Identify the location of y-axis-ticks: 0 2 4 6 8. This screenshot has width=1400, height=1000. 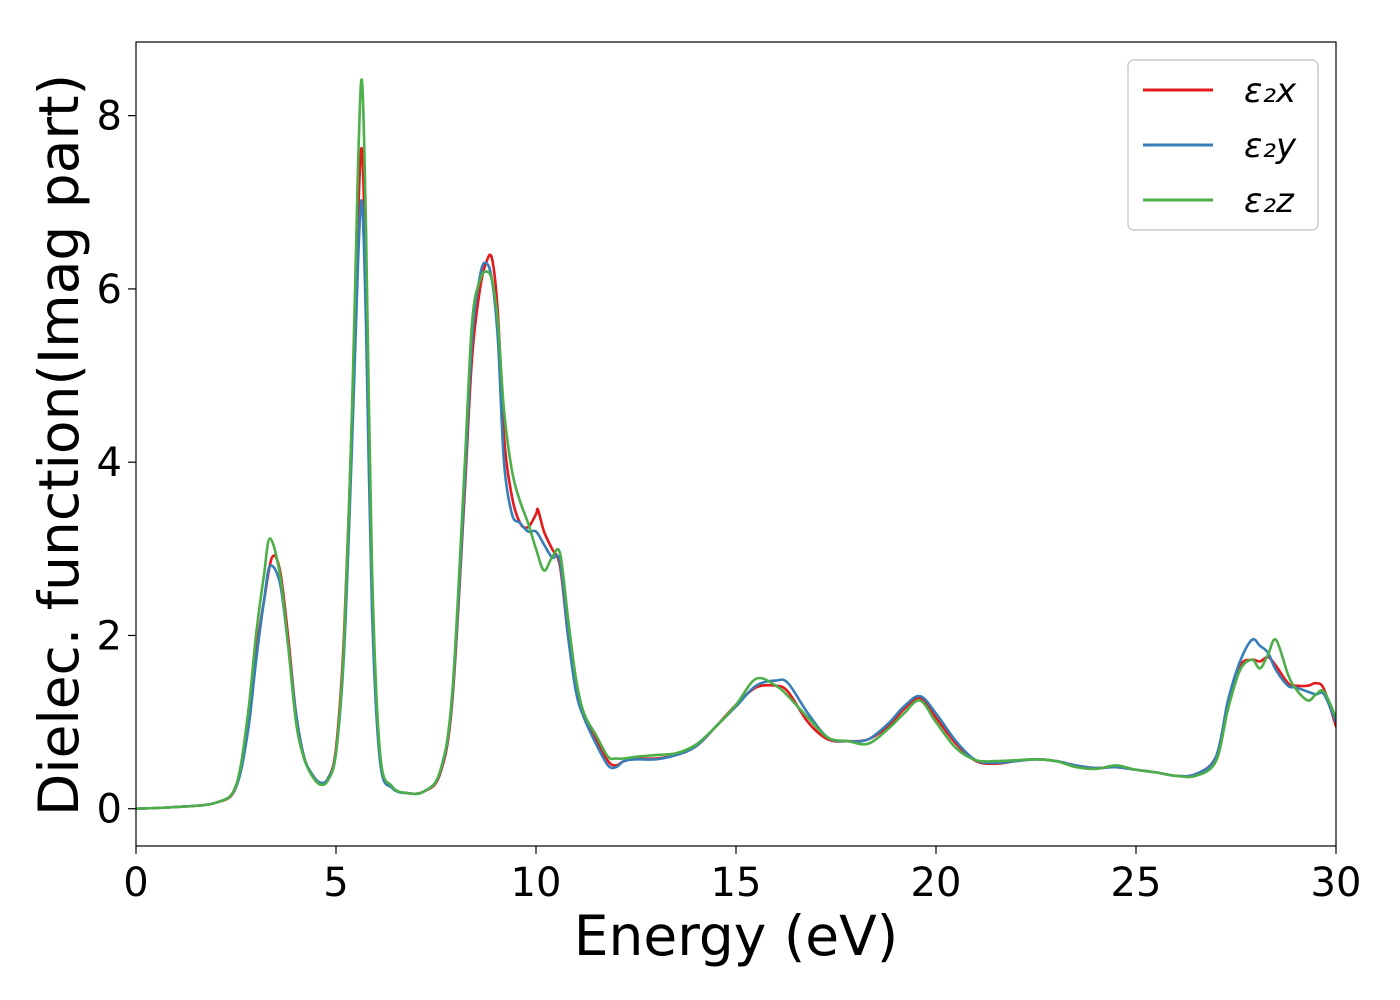
(116, 463).